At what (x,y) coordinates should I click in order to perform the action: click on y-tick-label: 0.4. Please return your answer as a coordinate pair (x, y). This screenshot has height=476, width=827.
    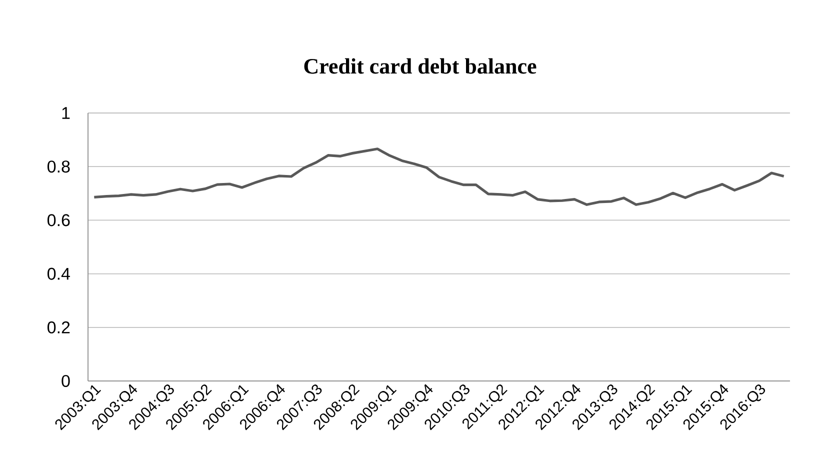
    Looking at the image, I should click on (59, 274).